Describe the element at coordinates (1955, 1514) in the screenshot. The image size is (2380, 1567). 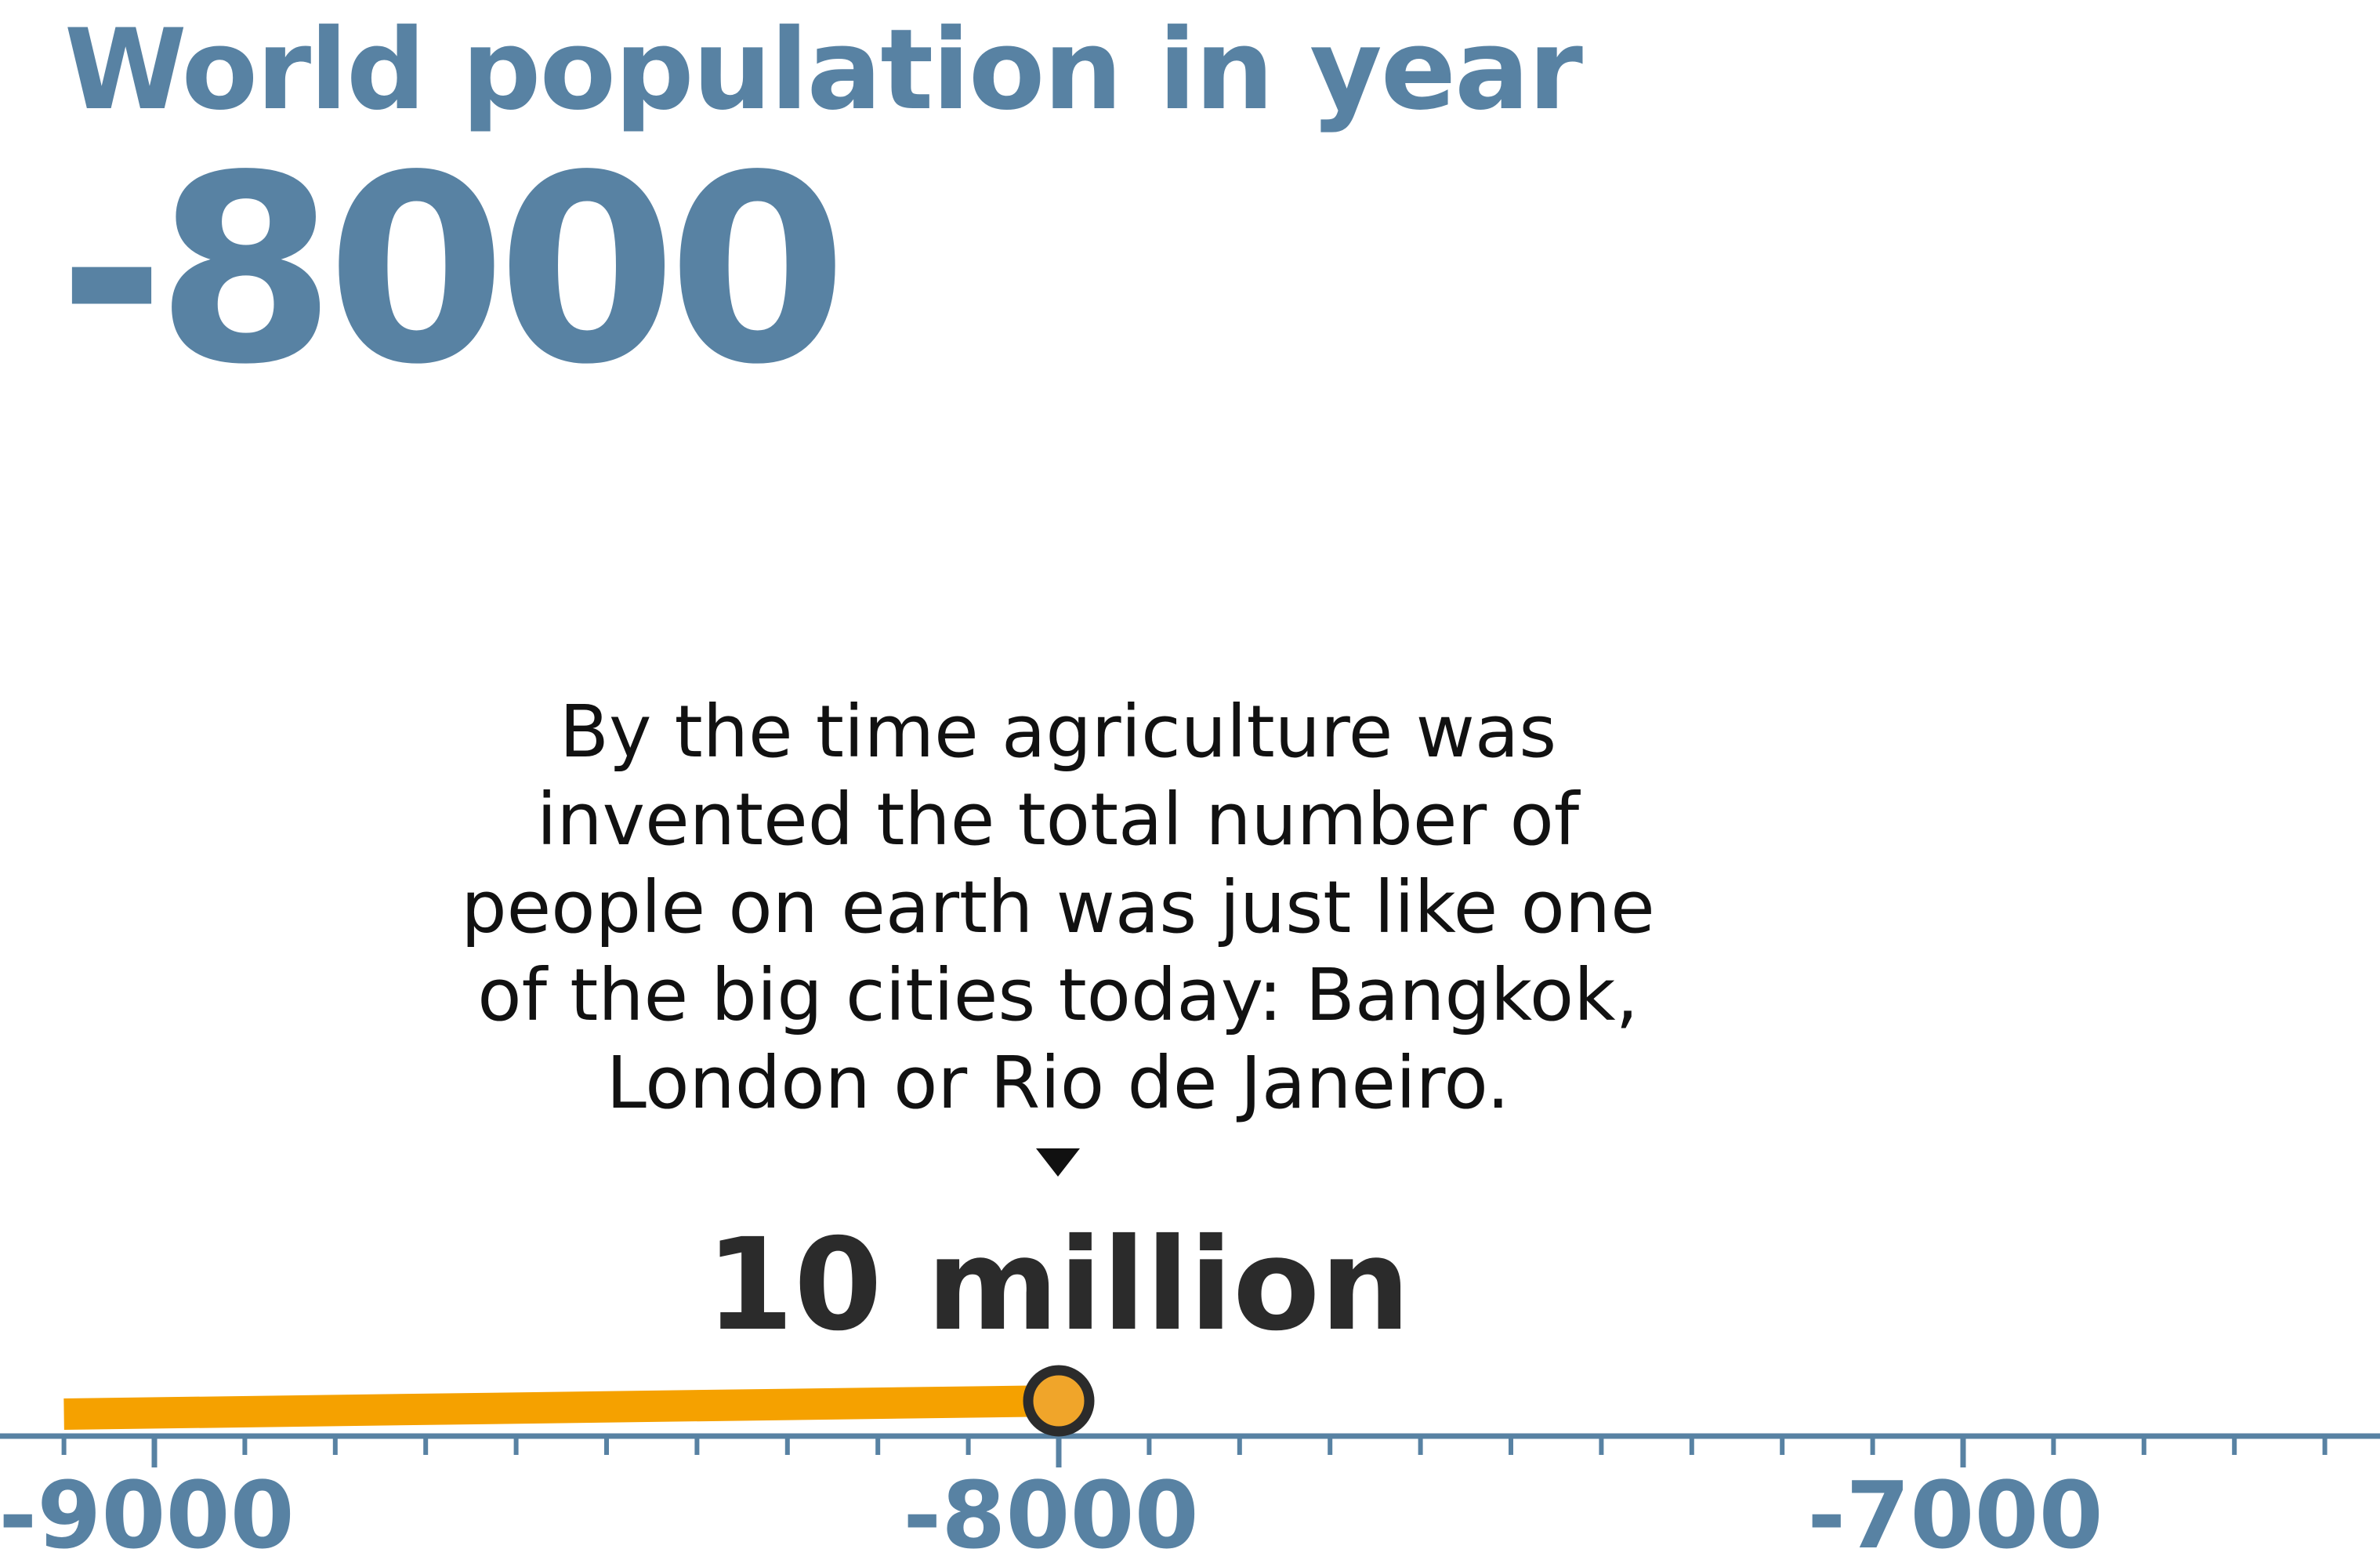
I see `x-tick-label: -7000` at that location.